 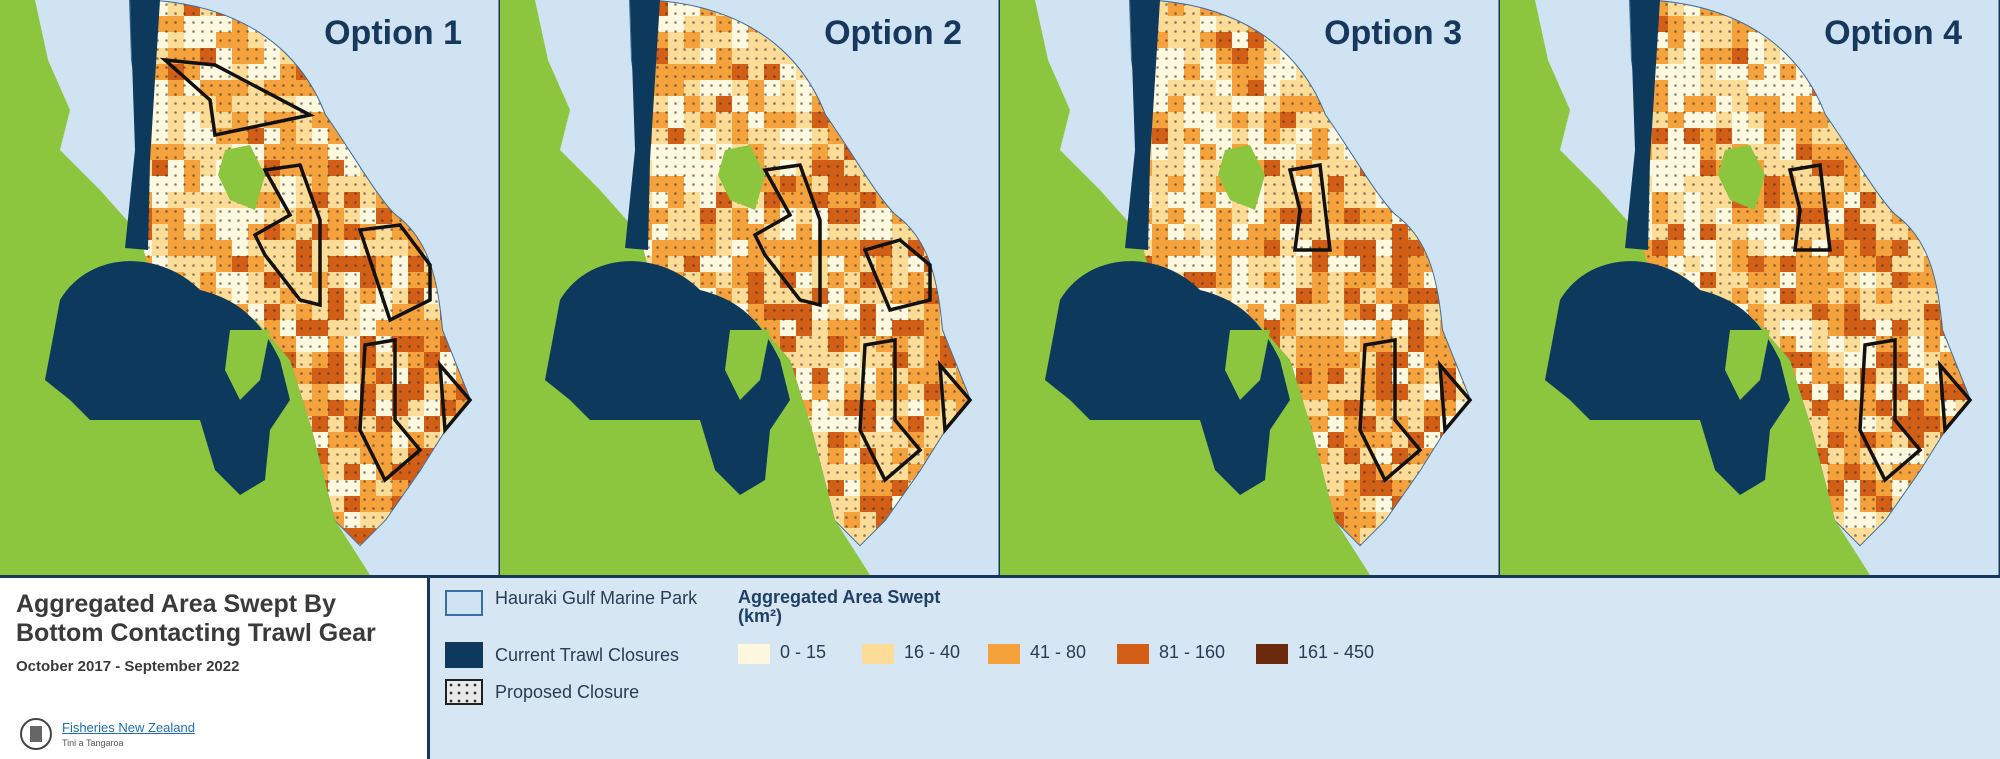 What do you see at coordinates (932, 652) in the screenshot?
I see `class-label: 16 - 40` at bounding box center [932, 652].